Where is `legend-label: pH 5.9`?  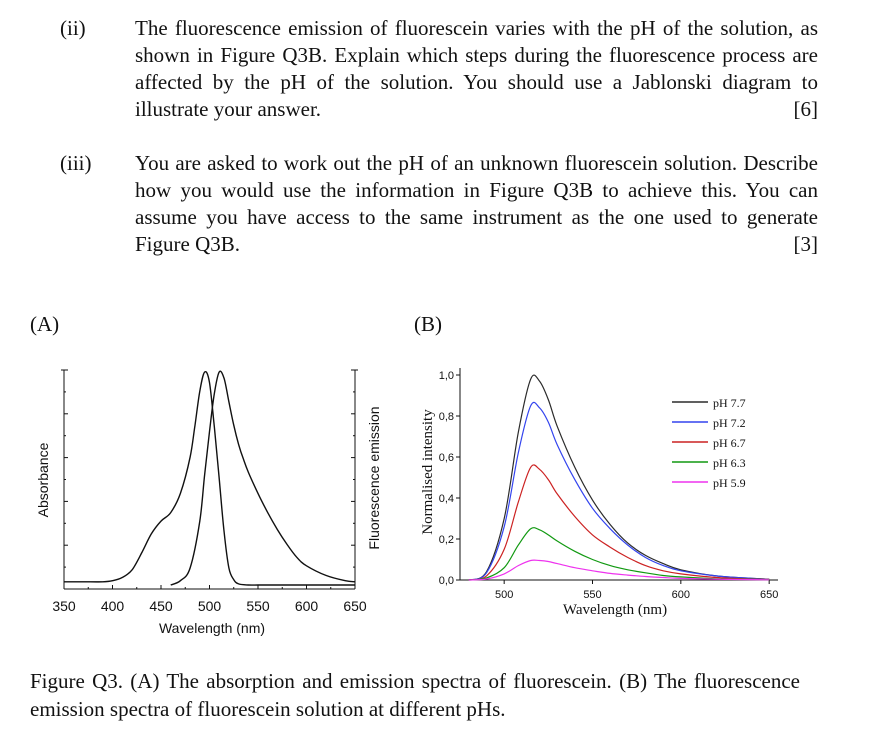 legend-label: pH 5.9 is located at coordinates (729, 483).